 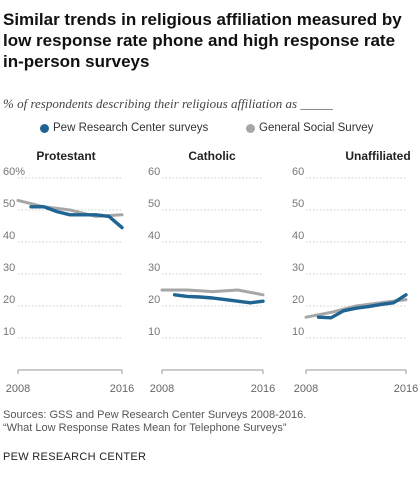 What do you see at coordinates (131, 128) in the screenshot?
I see `legend-label-pew: Pew Research Center surveys` at bounding box center [131, 128].